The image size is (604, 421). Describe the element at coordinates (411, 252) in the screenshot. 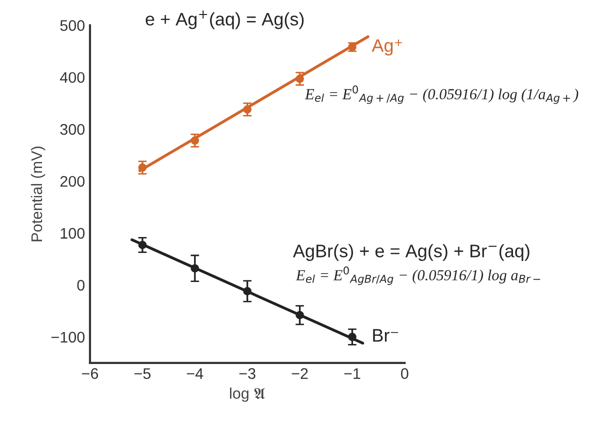

I see `annotation: AgBr(s) + e = Ag(s) + Br$^{−}$(aq)` at that location.